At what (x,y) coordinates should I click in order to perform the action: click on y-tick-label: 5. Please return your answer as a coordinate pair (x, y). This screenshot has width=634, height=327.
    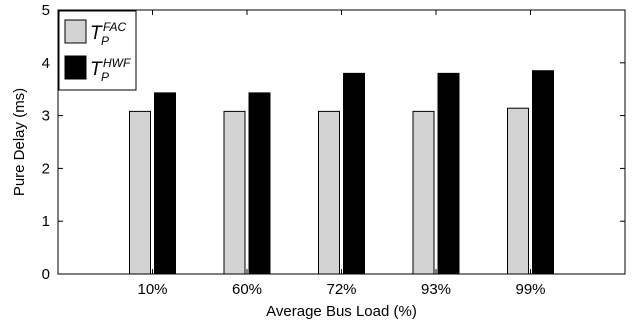
    Looking at the image, I should click on (46, 10).